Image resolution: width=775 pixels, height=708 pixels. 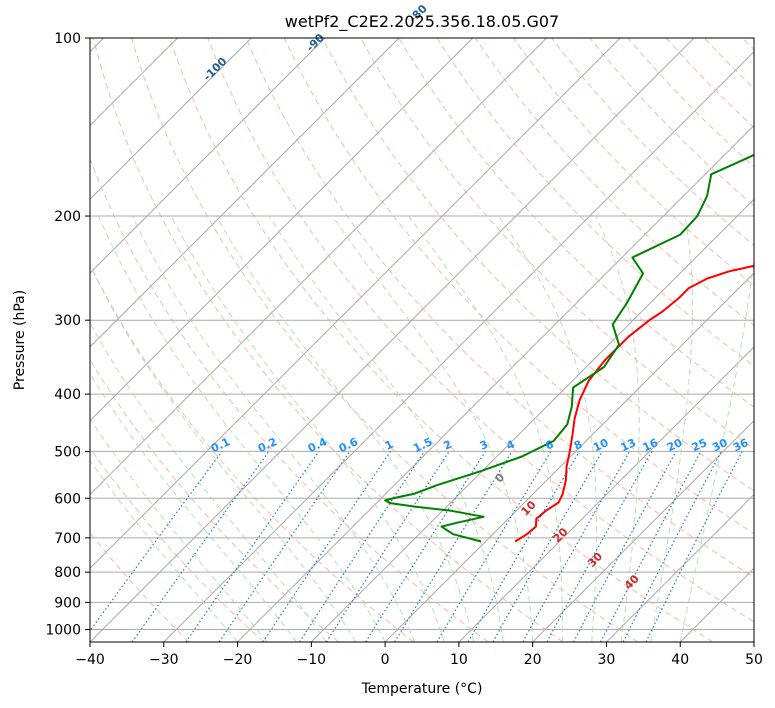 What do you see at coordinates (67, 217) in the screenshot?
I see `y-tick-label: 200` at bounding box center [67, 217].